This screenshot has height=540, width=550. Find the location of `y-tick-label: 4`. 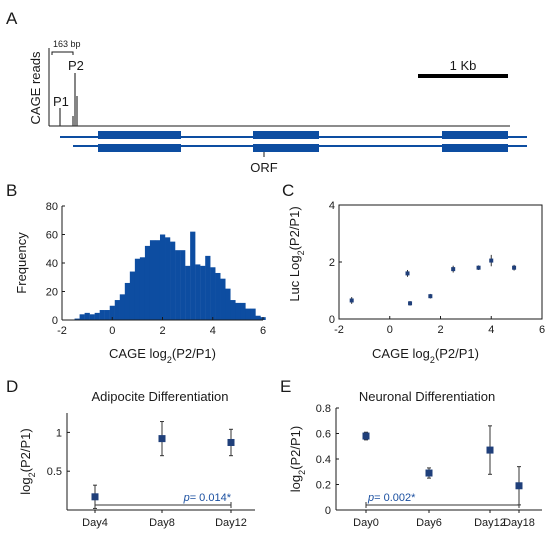

y-tick-label: 4 is located at coordinates (332, 206).